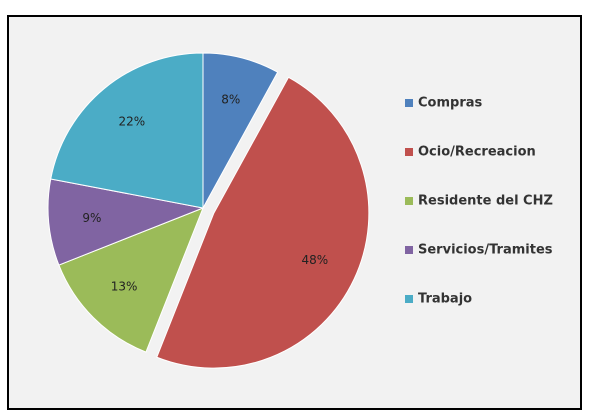 The image size is (589, 415). What do you see at coordinates (485, 250) in the screenshot?
I see `legend-label: Servicios/Tramites` at bounding box center [485, 250].